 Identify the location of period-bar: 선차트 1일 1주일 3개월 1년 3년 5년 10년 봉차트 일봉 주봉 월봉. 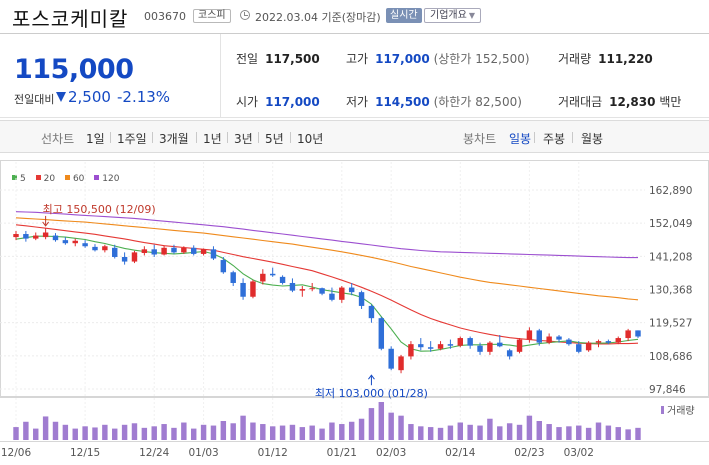
(354, 136).